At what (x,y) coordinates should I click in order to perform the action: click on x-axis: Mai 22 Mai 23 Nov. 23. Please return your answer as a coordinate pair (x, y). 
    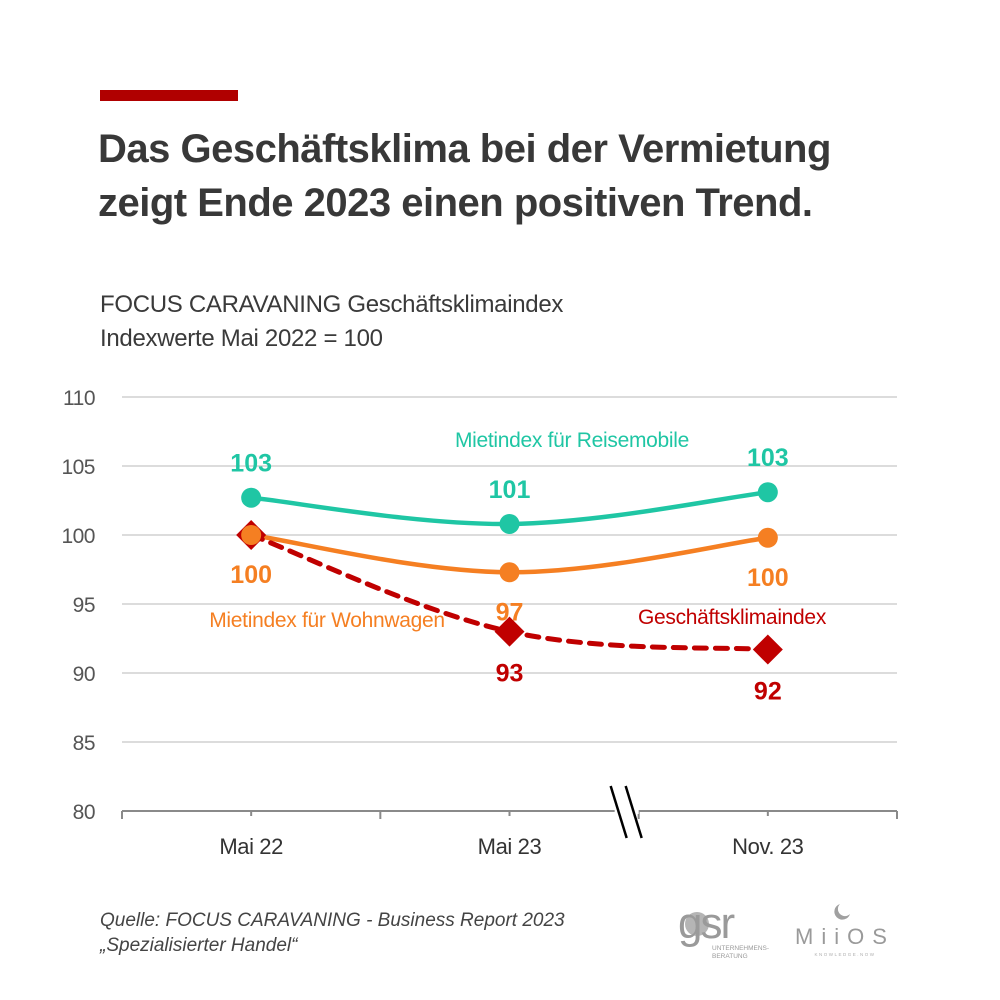
    Looking at the image, I should click on (509, 822).